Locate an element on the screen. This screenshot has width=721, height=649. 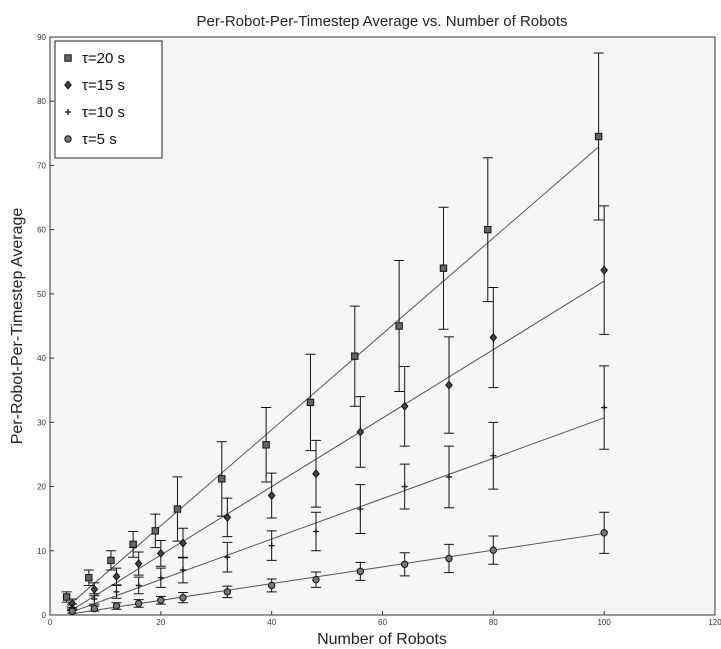
y-axis-label: Per-Robot-Per-Timestep Average is located at coordinates (17, 326).